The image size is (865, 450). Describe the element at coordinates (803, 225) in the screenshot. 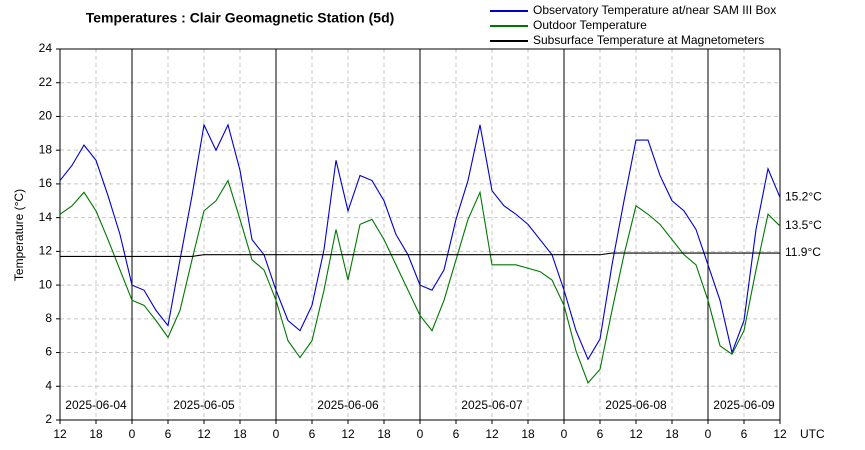

I see `end-label: 13.5°C` at that location.